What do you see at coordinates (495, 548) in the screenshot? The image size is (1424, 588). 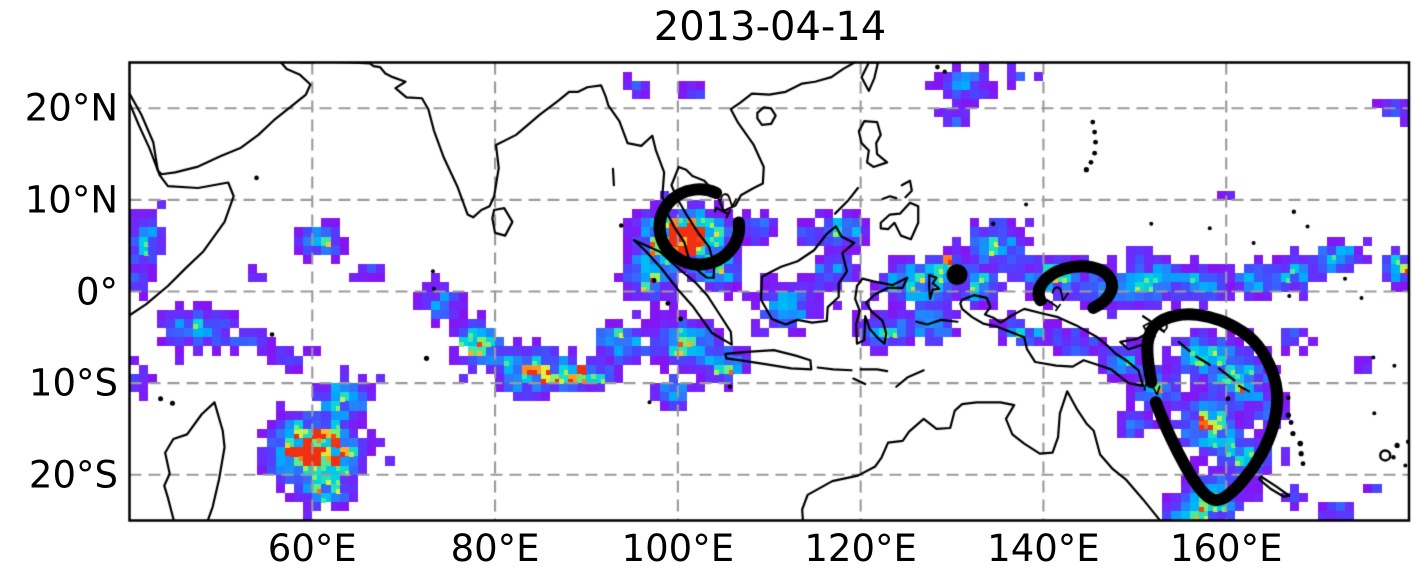 I see `x-tick-label: 80°E` at bounding box center [495, 548].